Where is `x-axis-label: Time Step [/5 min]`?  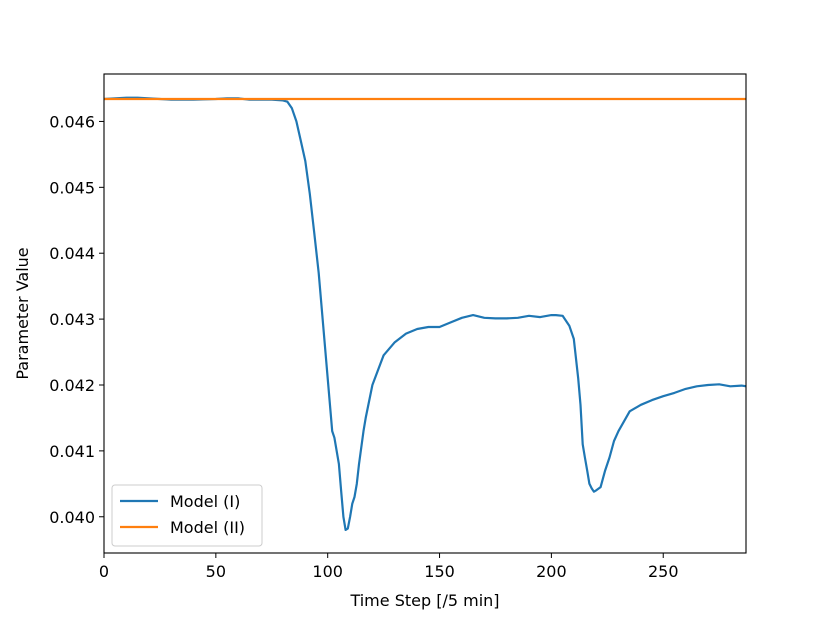
x-axis-label: Time Step [/5 min] is located at coordinates (424, 600).